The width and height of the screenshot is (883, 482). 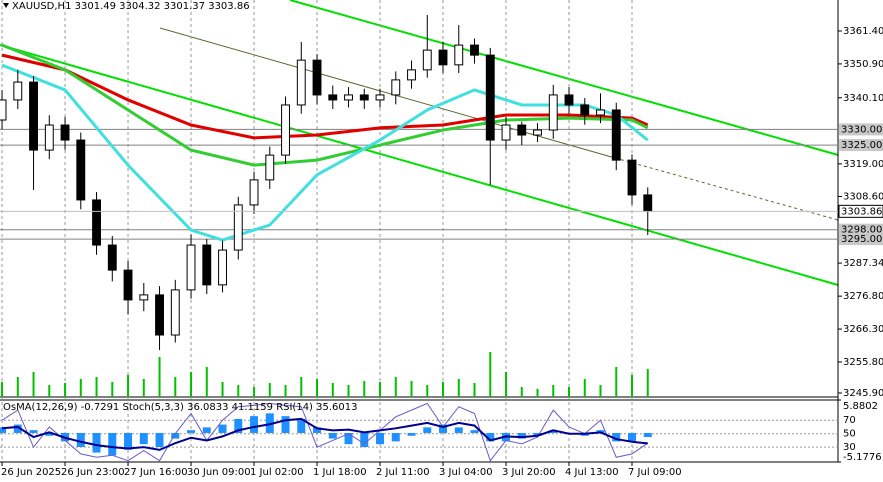 What do you see at coordinates (655, 472) in the screenshot?
I see `x-tick-label: 7 Jul 09:00` at bounding box center [655, 472].